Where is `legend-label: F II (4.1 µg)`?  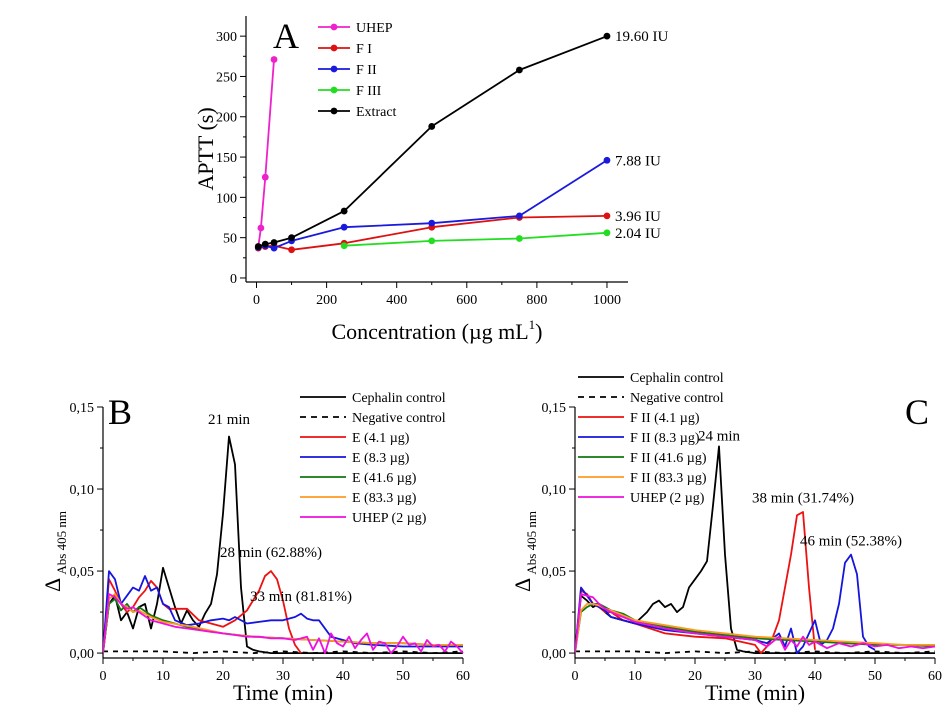
legend-label: F II (4.1 µg) is located at coordinates (665, 418).